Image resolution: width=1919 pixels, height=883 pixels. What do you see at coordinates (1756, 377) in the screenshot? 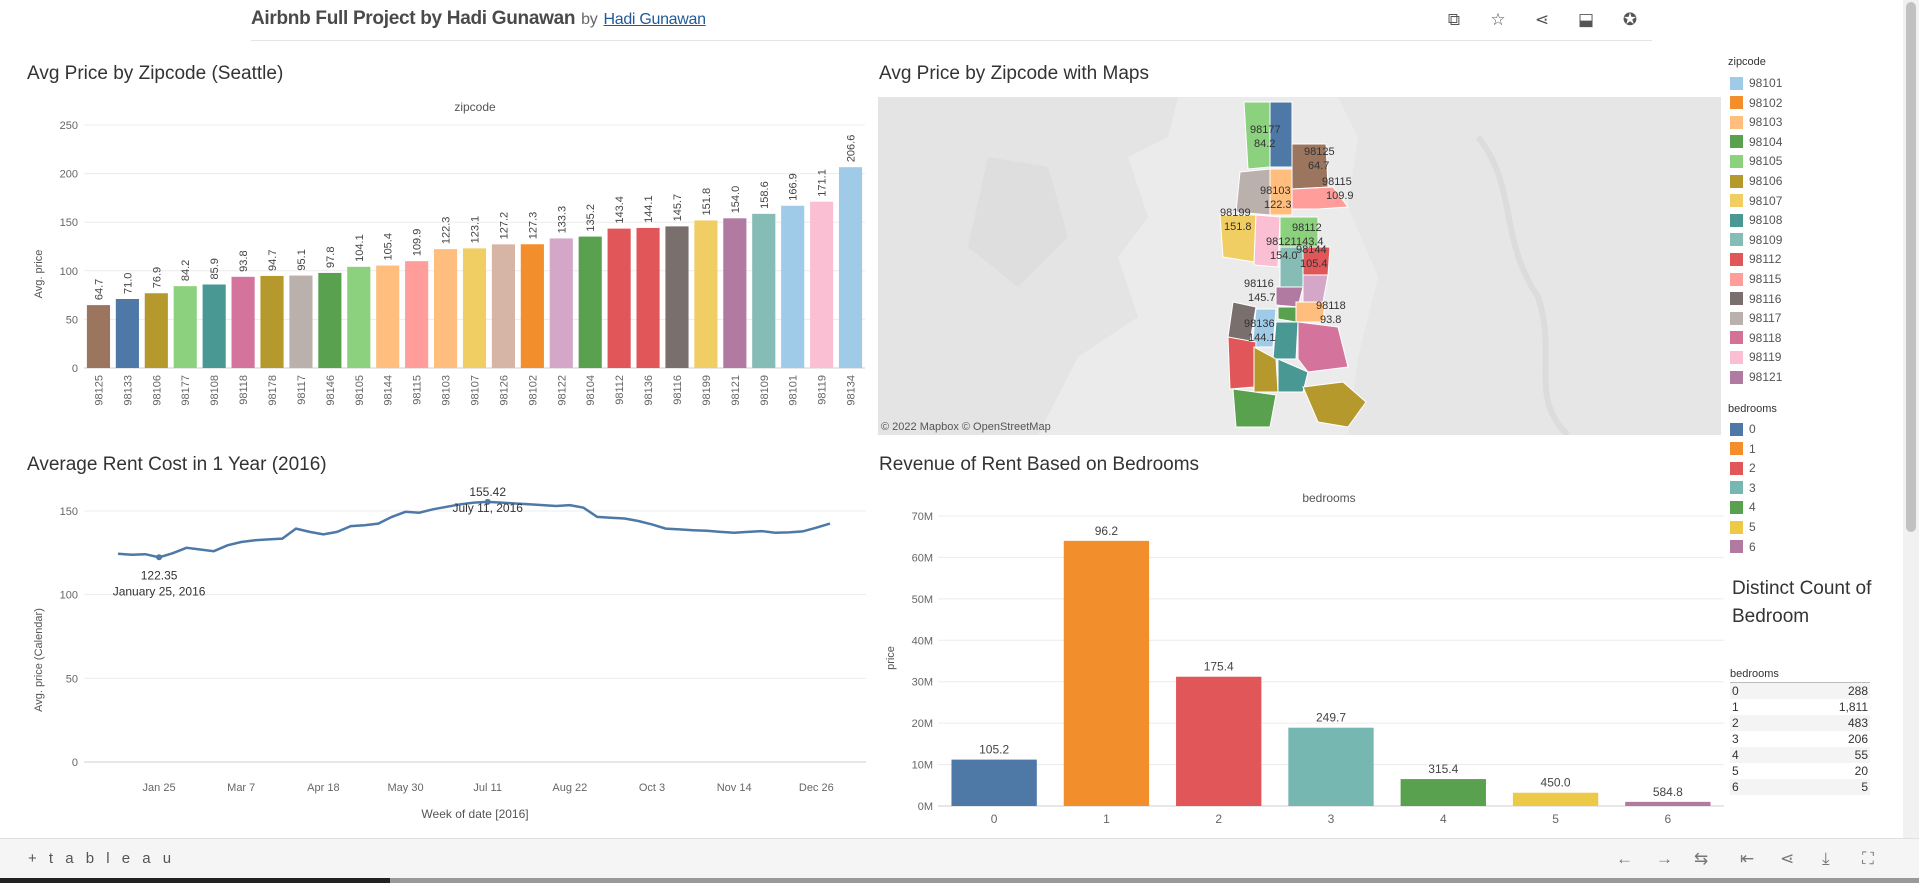
I see `zipcode-legend-item: 98121` at bounding box center [1756, 377].